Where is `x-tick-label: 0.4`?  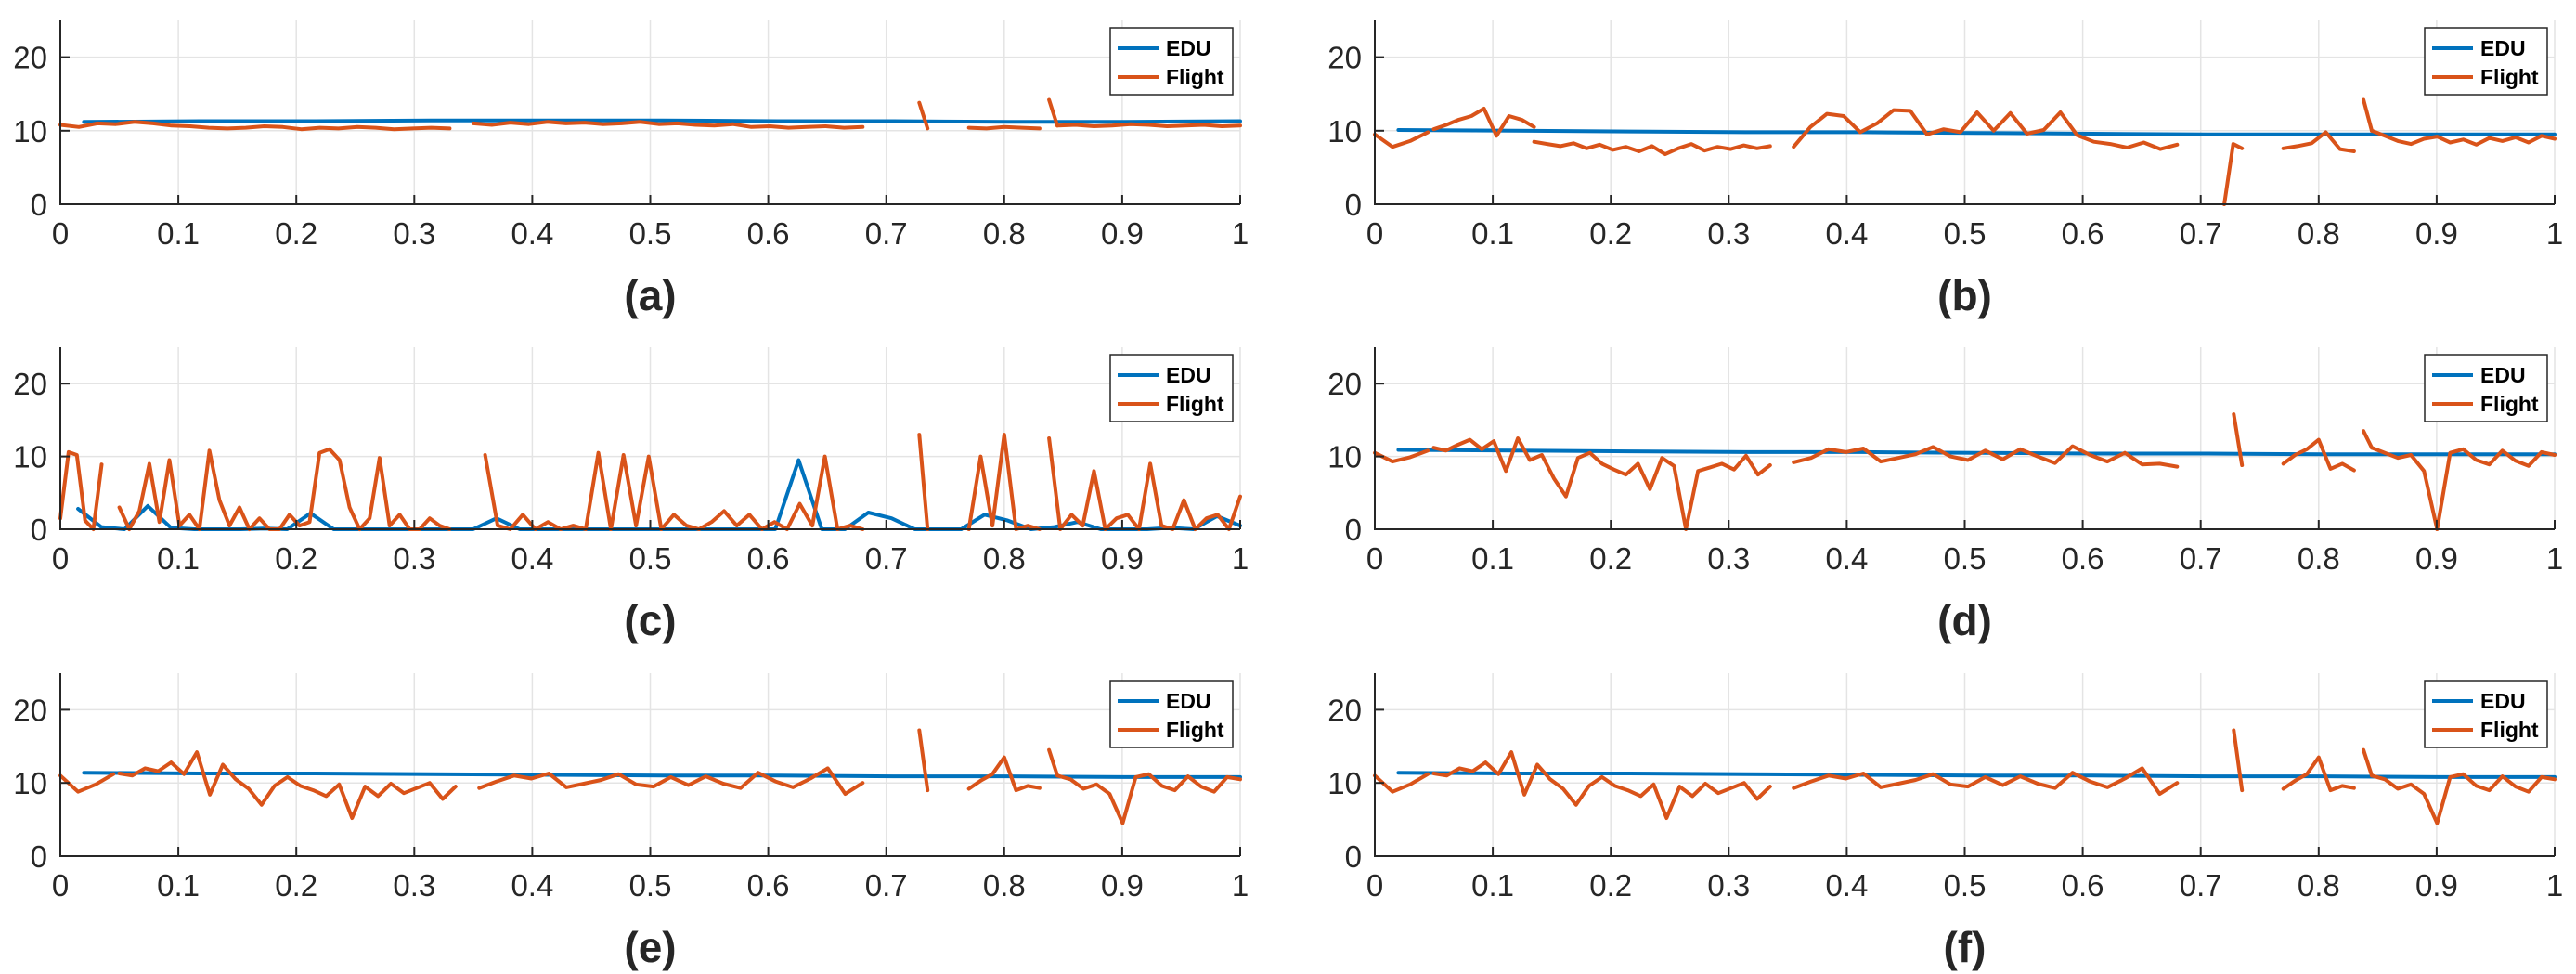
x-tick-label: 0.4 is located at coordinates (1846, 558).